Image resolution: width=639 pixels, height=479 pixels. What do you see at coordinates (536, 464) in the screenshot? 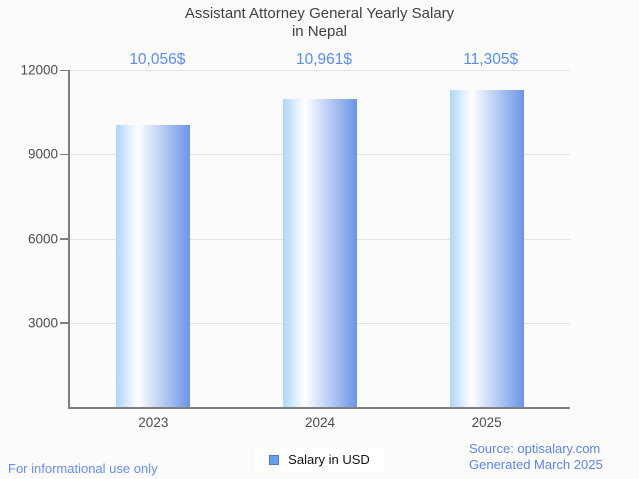
I see `footer-generated: Generated March 2025` at bounding box center [536, 464].